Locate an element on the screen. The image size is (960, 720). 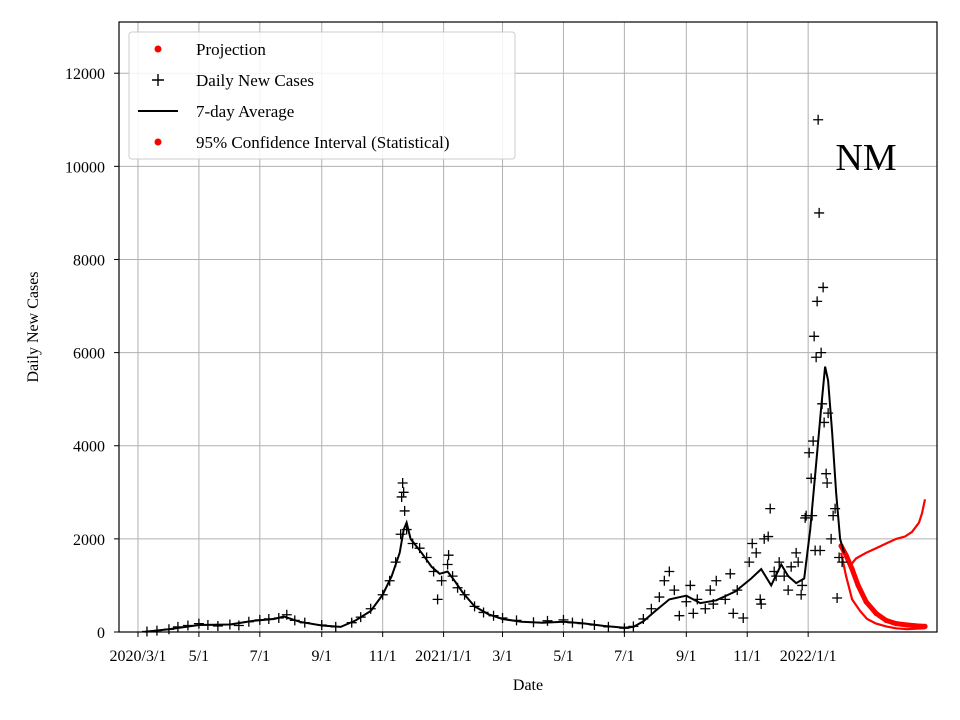
y-axis-ticks: 0 2000 4000 6000 8000 10000 12000 is located at coordinates (92, 354).